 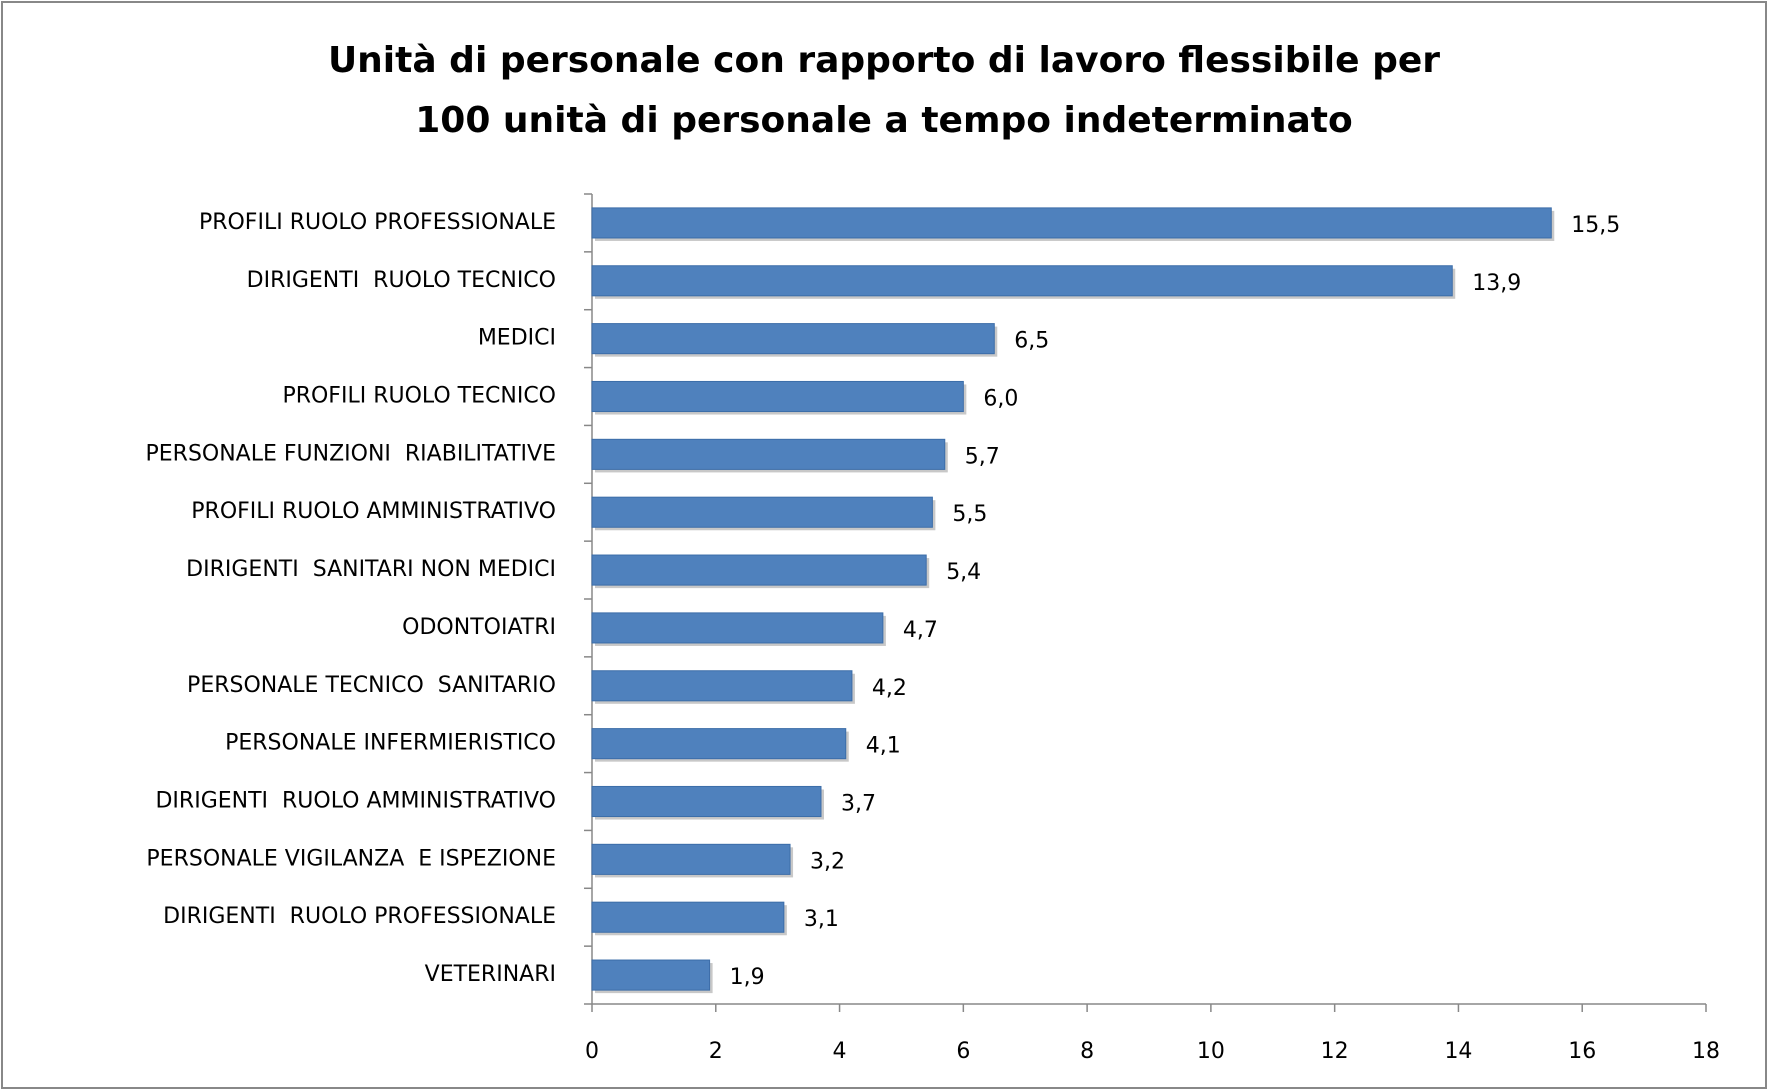 What do you see at coordinates (419, 396) in the screenshot?
I see `y-tick-label: PROFILI RUOLO TECNICO` at bounding box center [419, 396].